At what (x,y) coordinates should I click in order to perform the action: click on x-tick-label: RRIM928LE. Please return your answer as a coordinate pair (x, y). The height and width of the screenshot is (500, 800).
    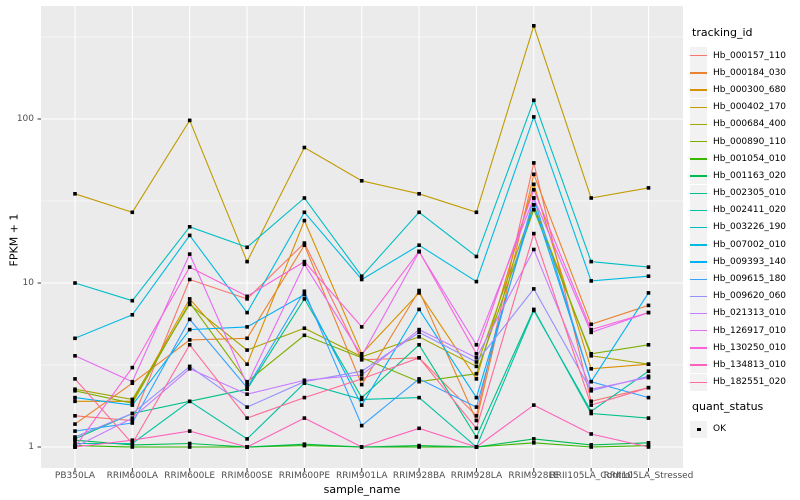
    Looking at the image, I should click on (534, 476).